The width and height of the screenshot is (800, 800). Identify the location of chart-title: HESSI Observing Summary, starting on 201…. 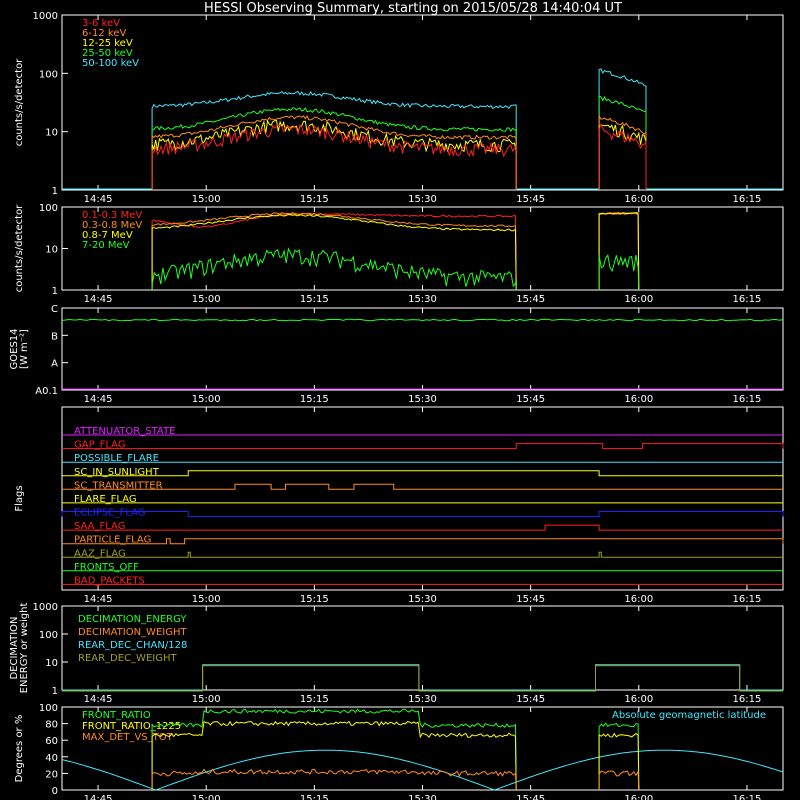
(413, 8).